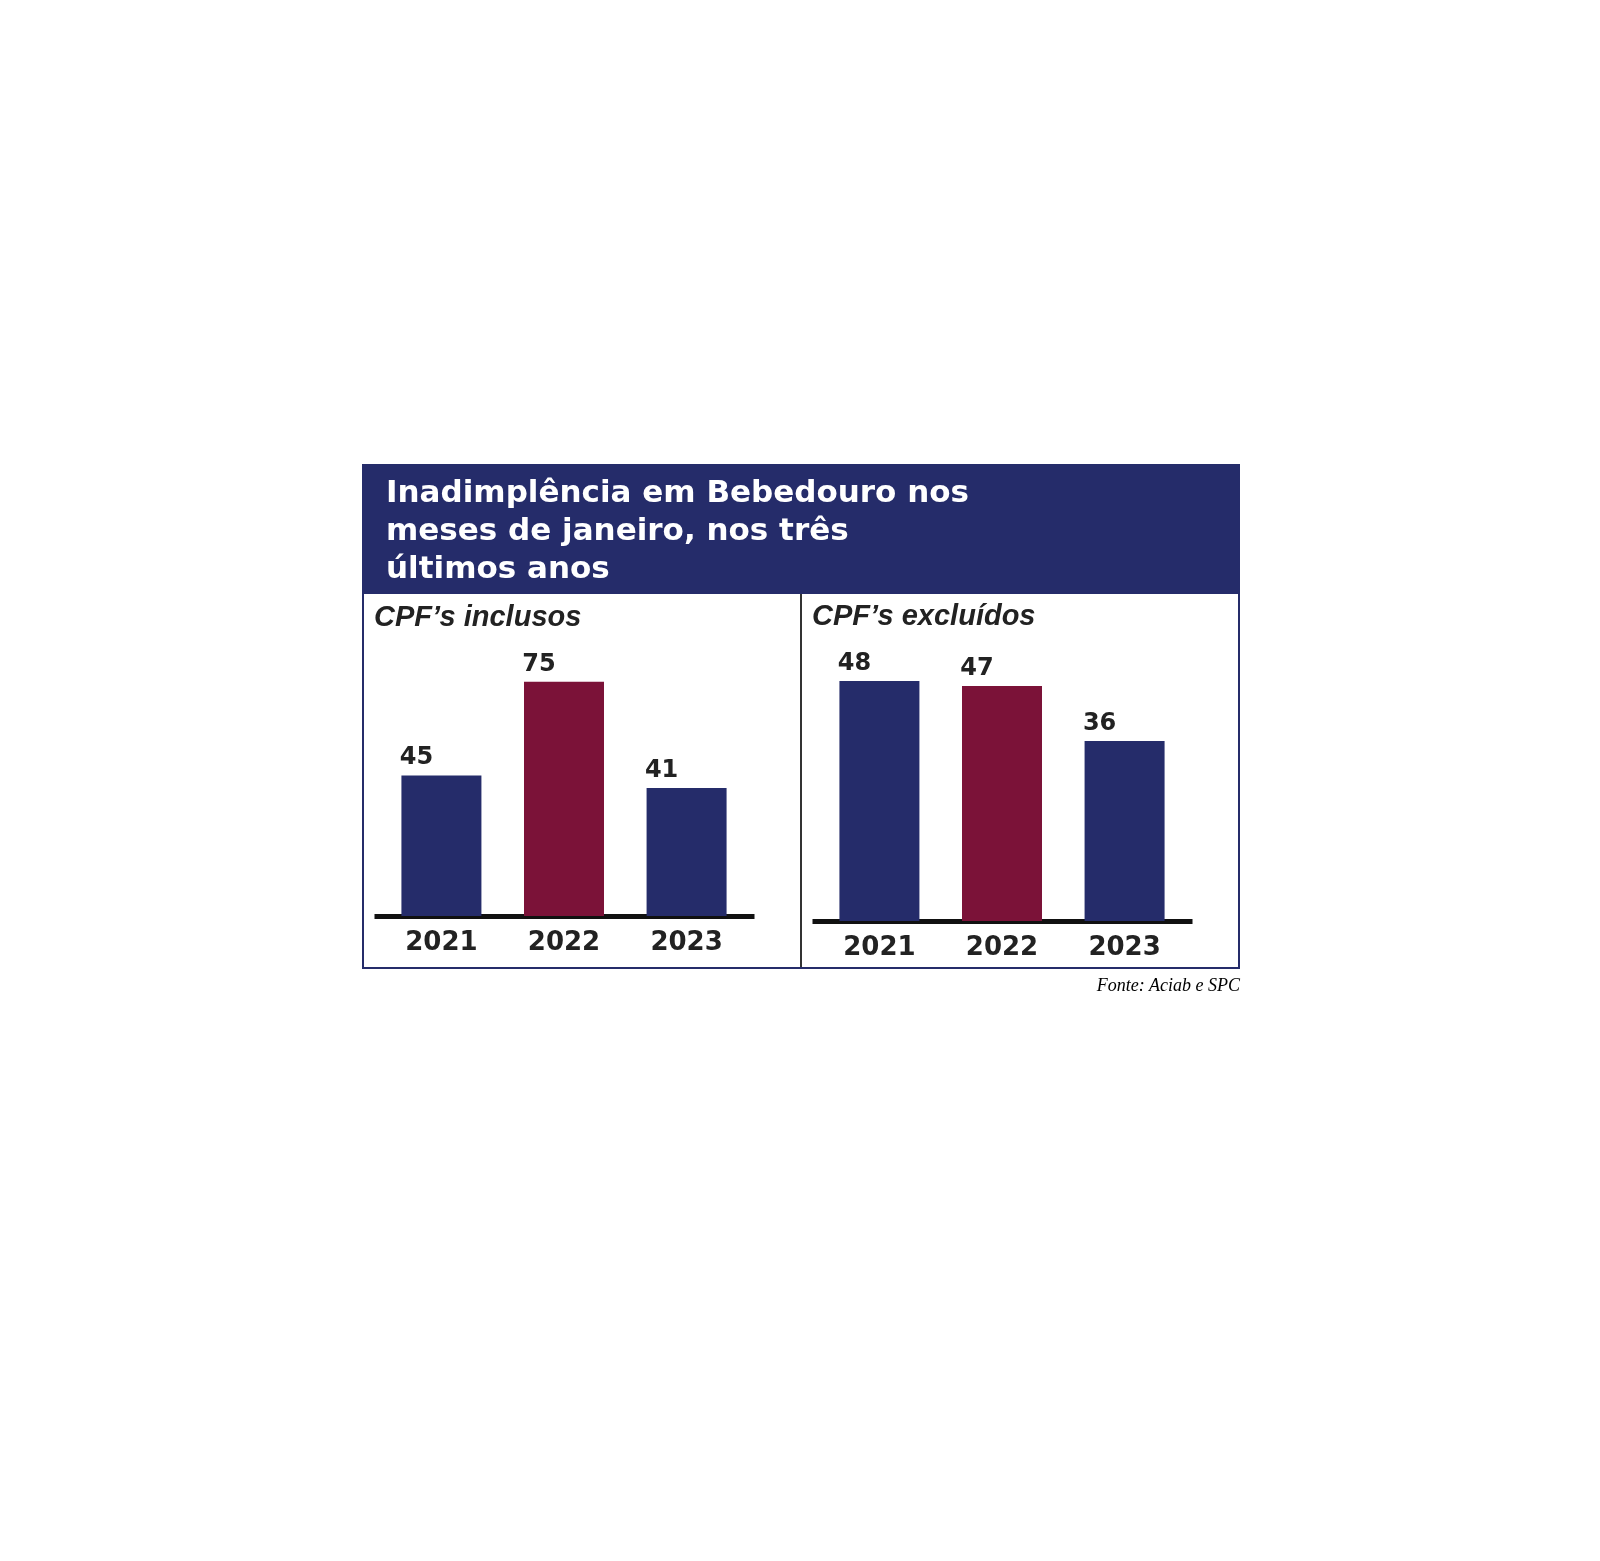  I want to click on data-label: 36, so click(1099, 722).